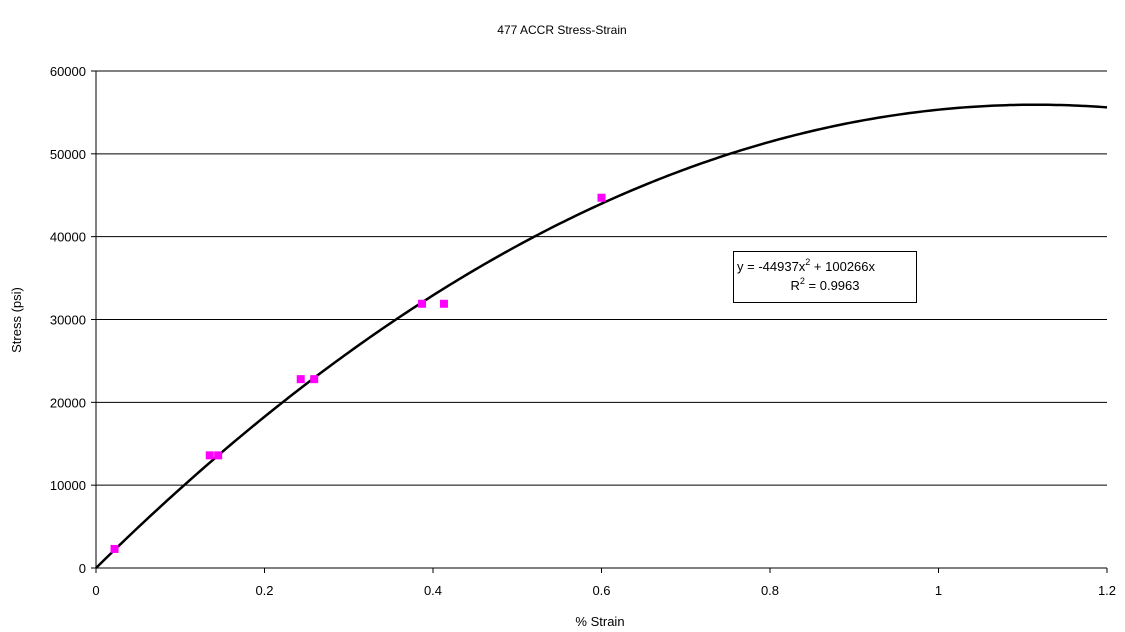 The width and height of the screenshot is (1125, 632). Describe the element at coordinates (433, 590) in the screenshot. I see `x-tick-label: 0.4` at that location.